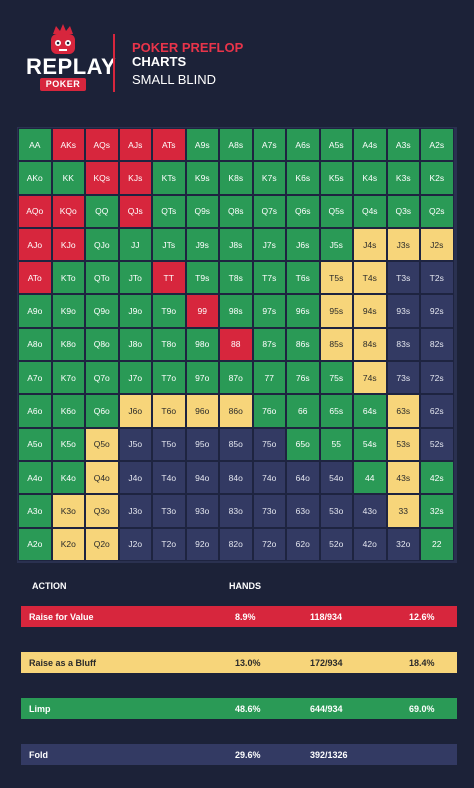 The height and width of the screenshot is (788, 474). I want to click on hand-cell-q4o: Q4o, so click(102, 477).